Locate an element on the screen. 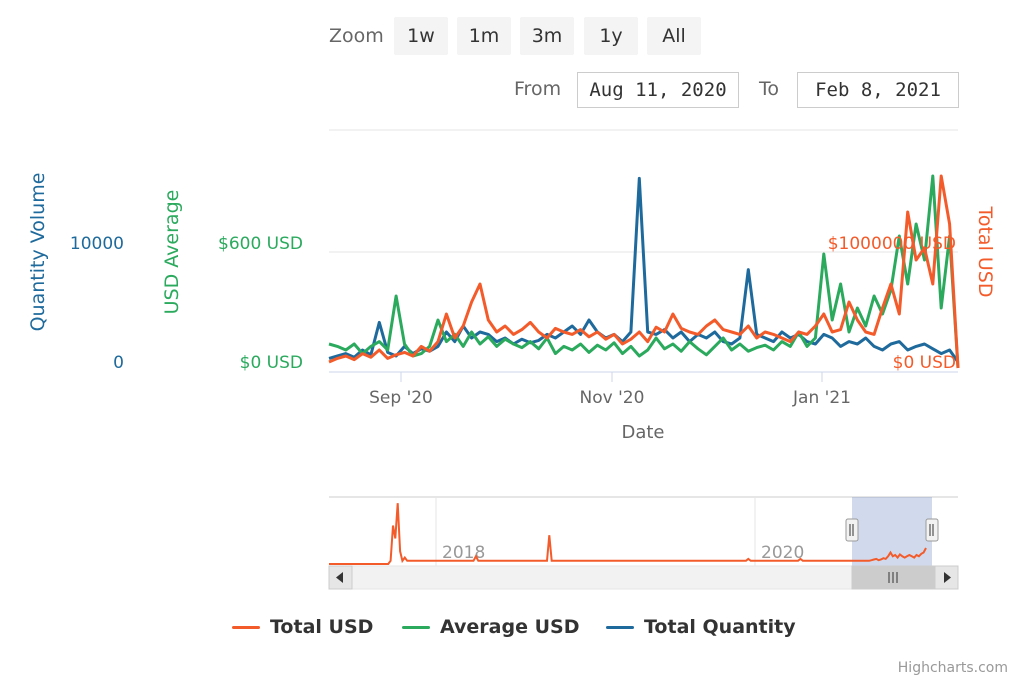 The image size is (1024, 683). zoom-label: Zoom is located at coordinates (356, 36).